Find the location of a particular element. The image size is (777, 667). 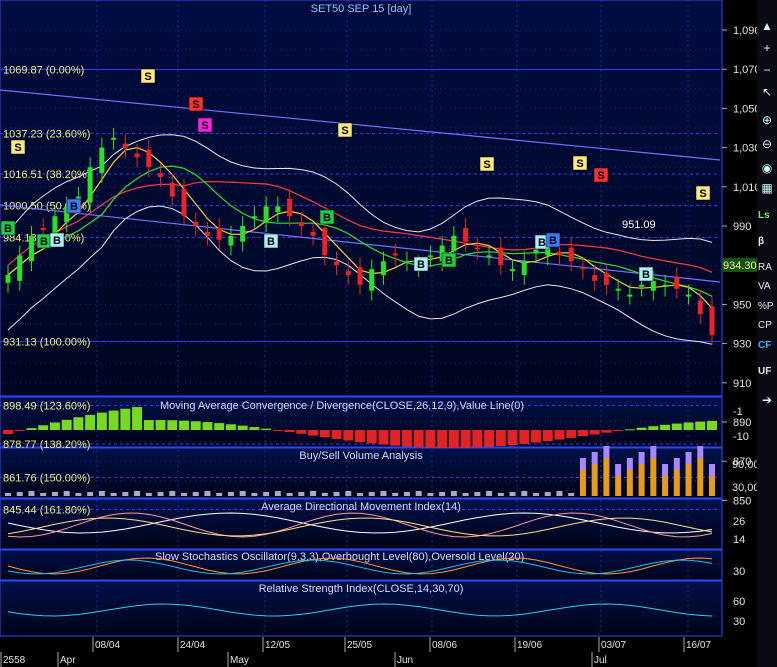

signal-letter-12: B is located at coordinates (74, 207).